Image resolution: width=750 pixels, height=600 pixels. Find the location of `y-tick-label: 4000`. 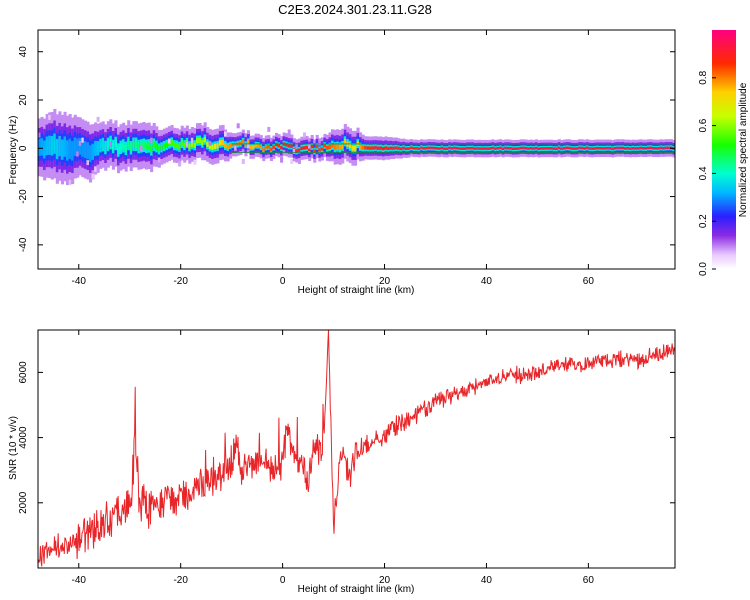

y-tick-label: 4000 is located at coordinates (23, 437).